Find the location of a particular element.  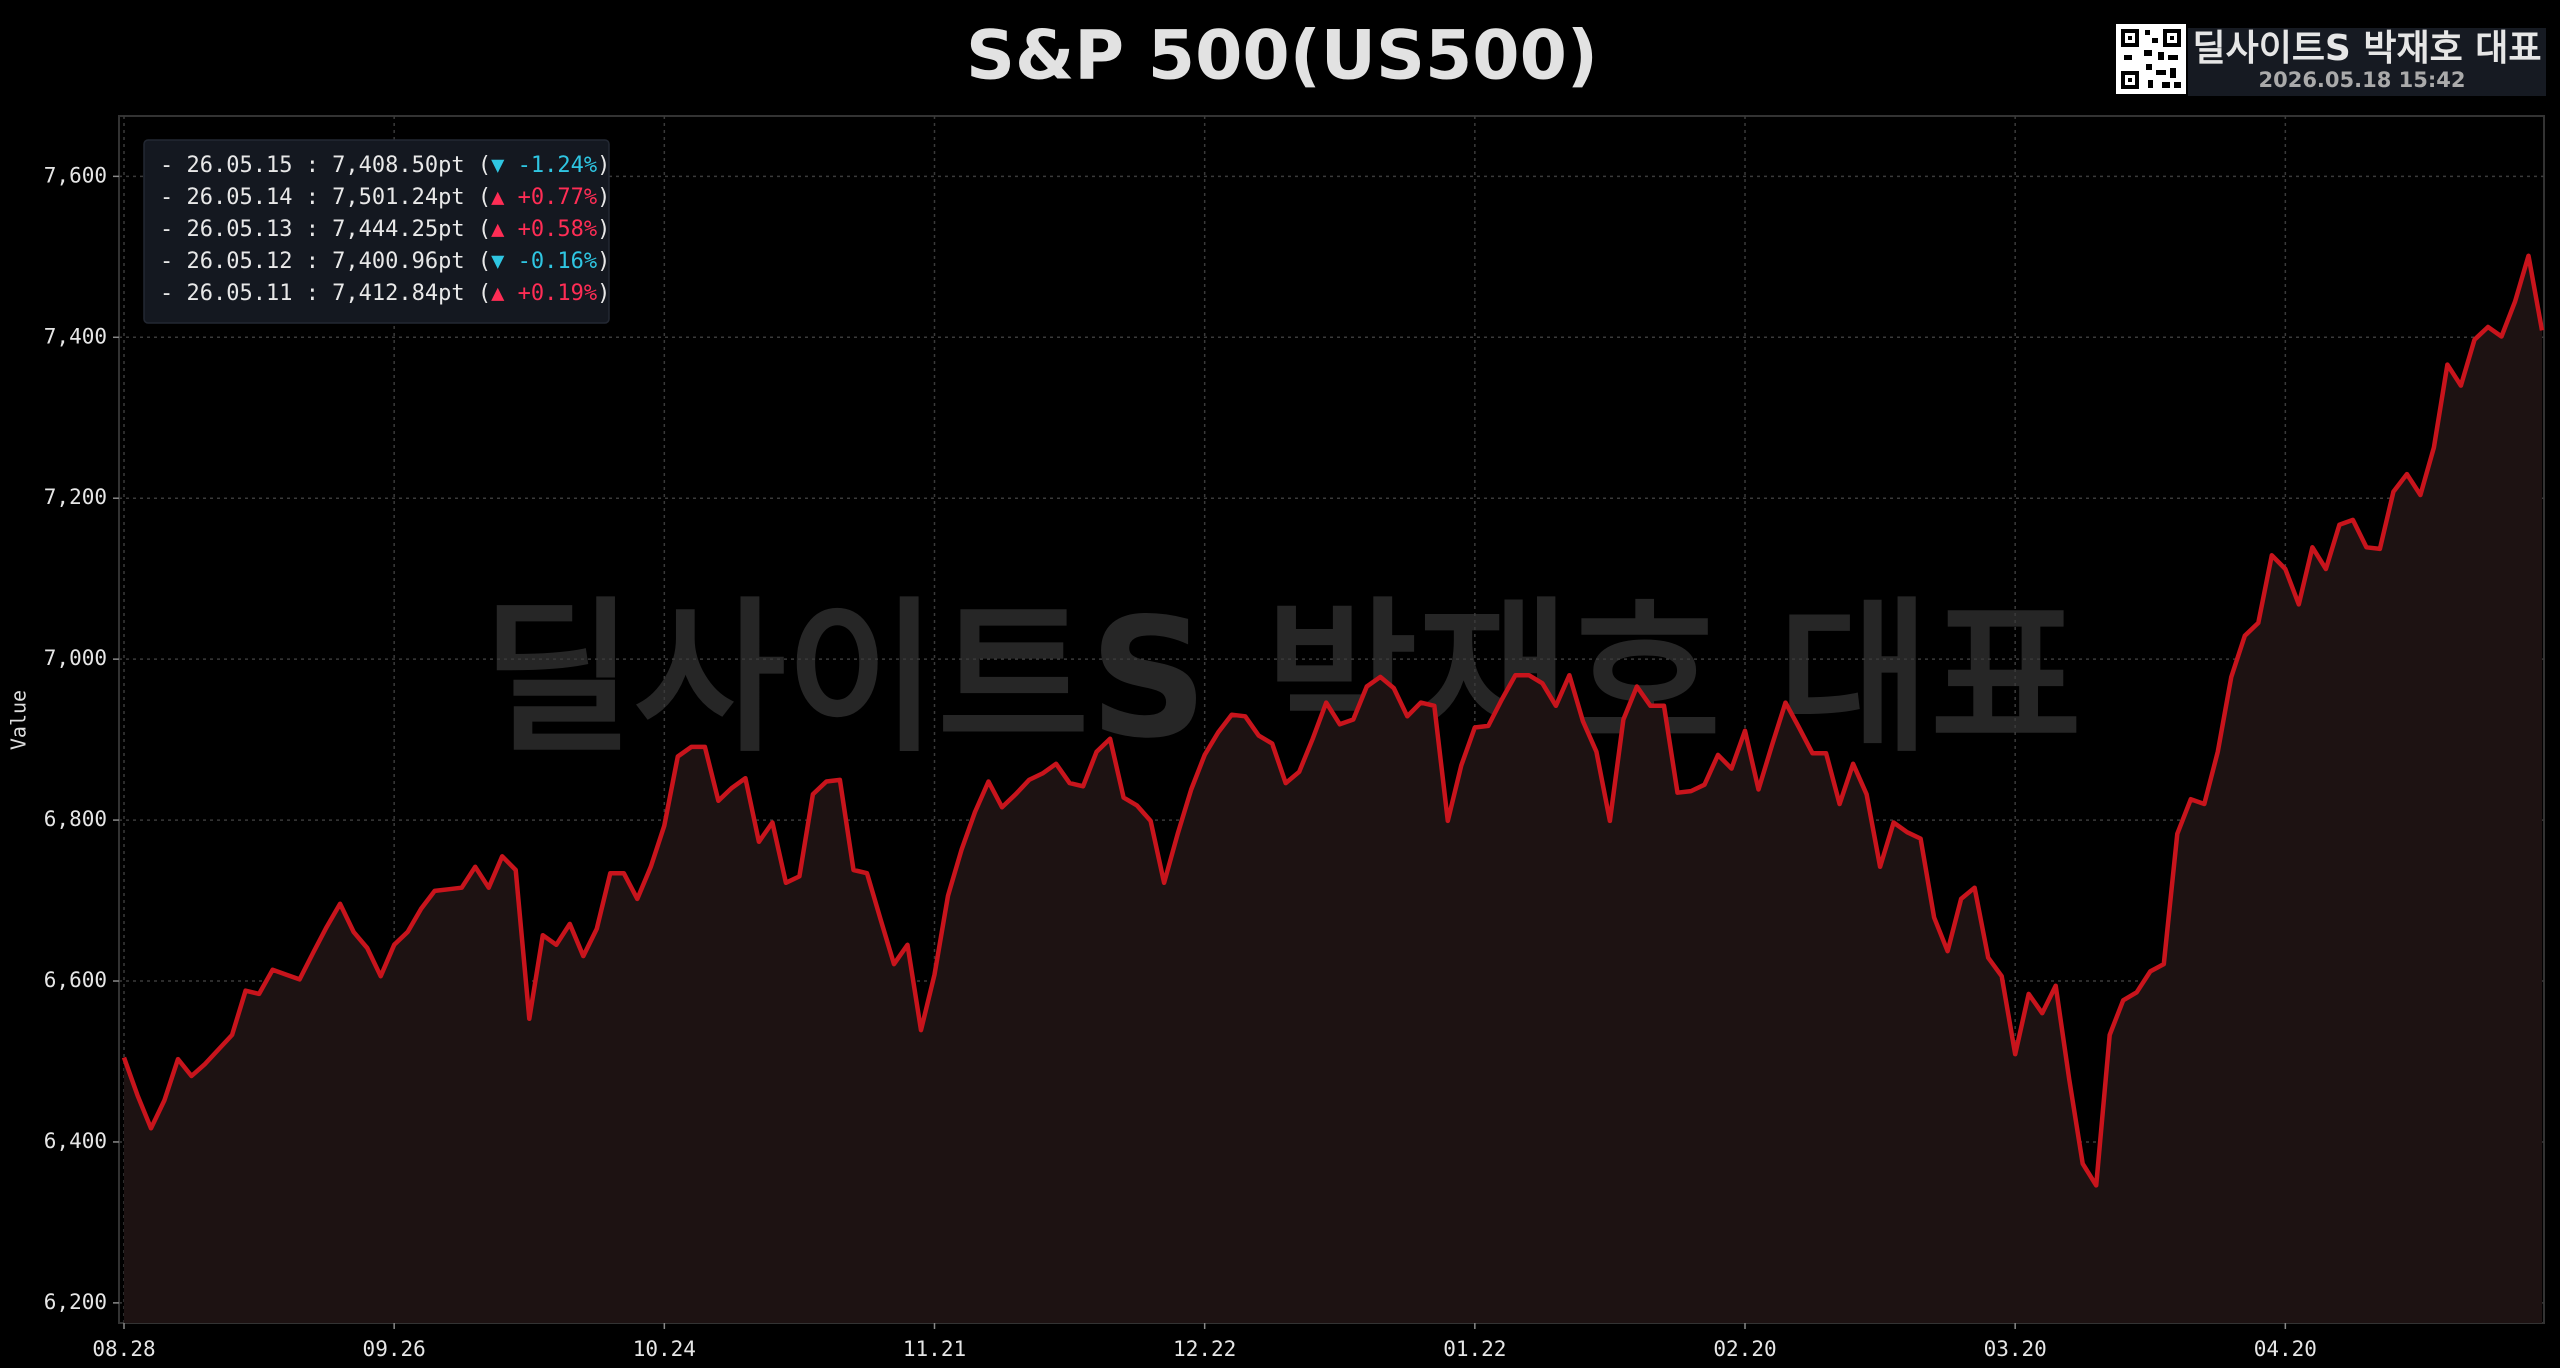

chart-title: S&P 500(US500) is located at coordinates (1282, 56).